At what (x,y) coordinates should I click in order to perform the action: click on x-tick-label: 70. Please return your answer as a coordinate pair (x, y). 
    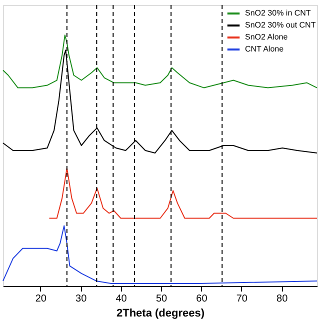
    Looking at the image, I should click on (242, 299).